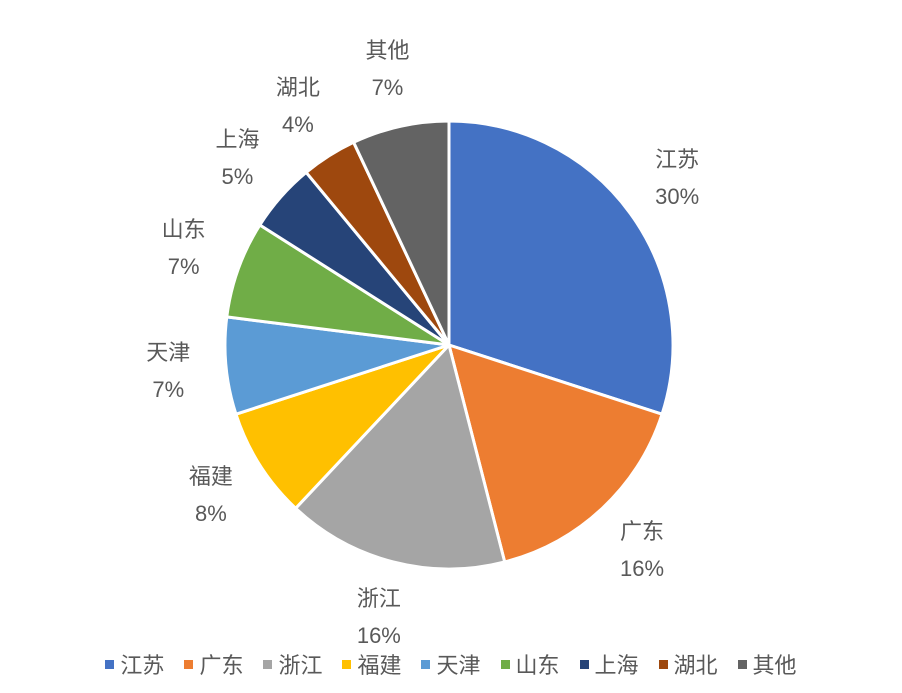 The height and width of the screenshot is (693, 902). I want to click on data-label-8: 其他 7%, so click(387, 70).